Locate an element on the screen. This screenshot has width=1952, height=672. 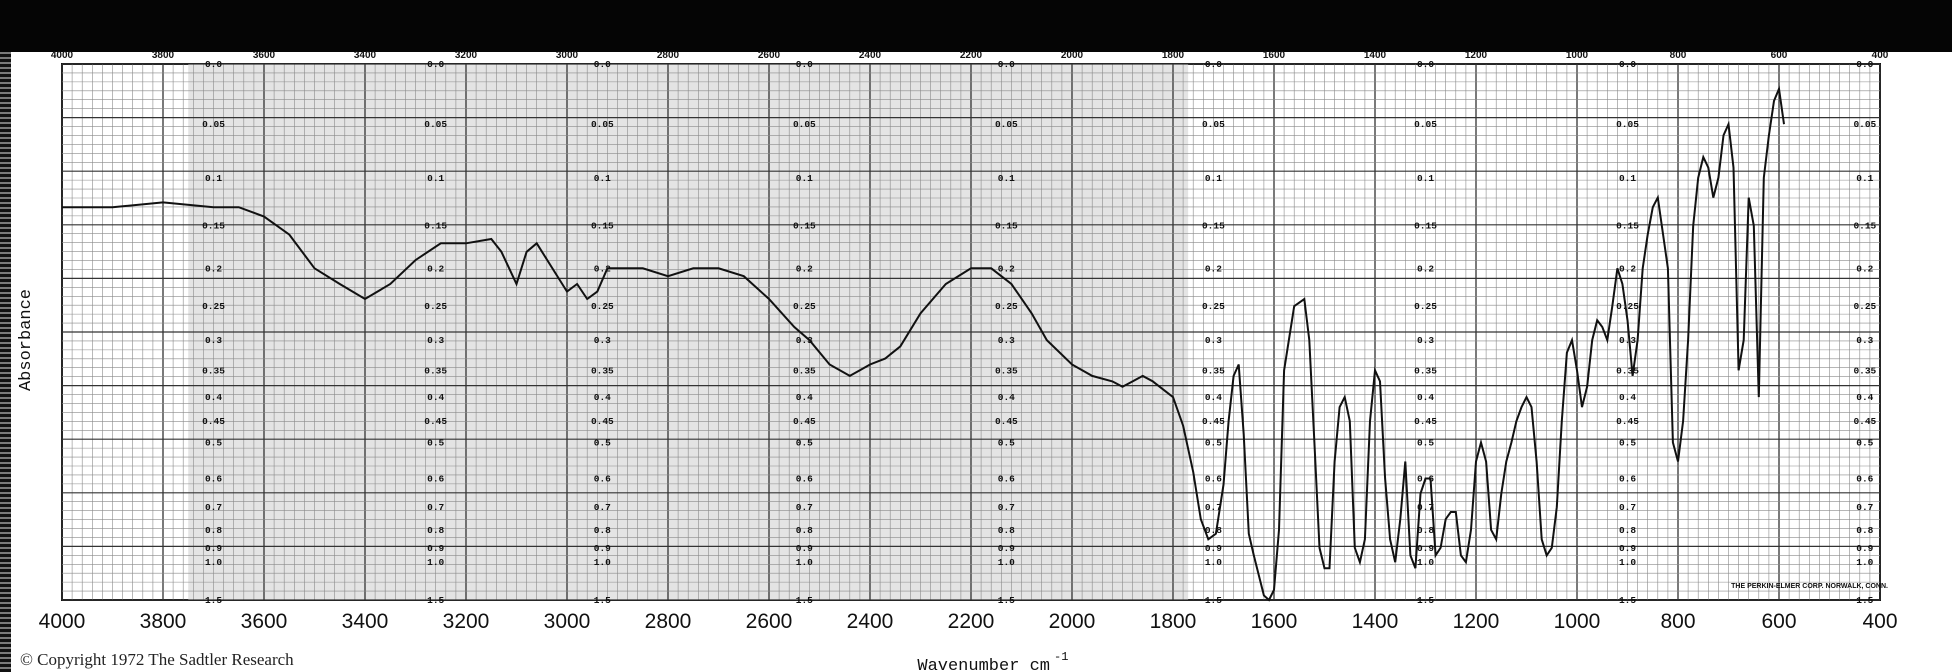
bottom-tick-label: 3400 is located at coordinates (365, 621).